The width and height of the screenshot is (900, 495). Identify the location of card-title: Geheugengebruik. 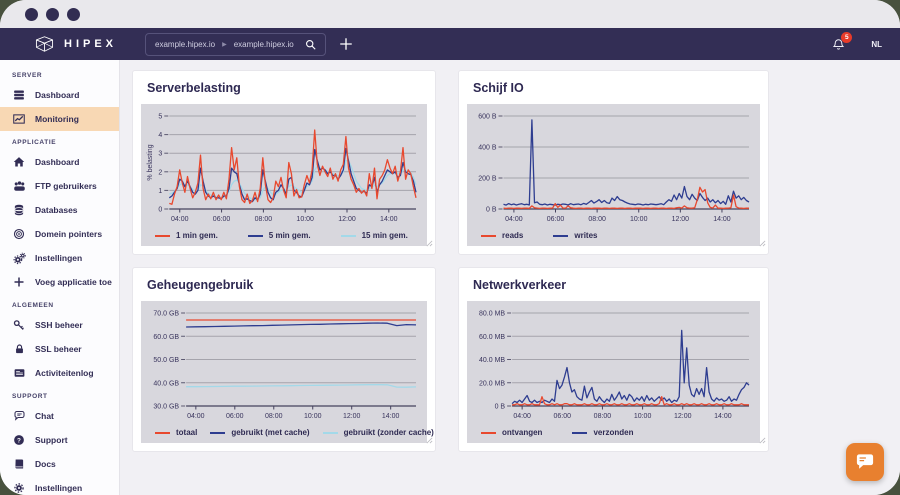
(200, 285).